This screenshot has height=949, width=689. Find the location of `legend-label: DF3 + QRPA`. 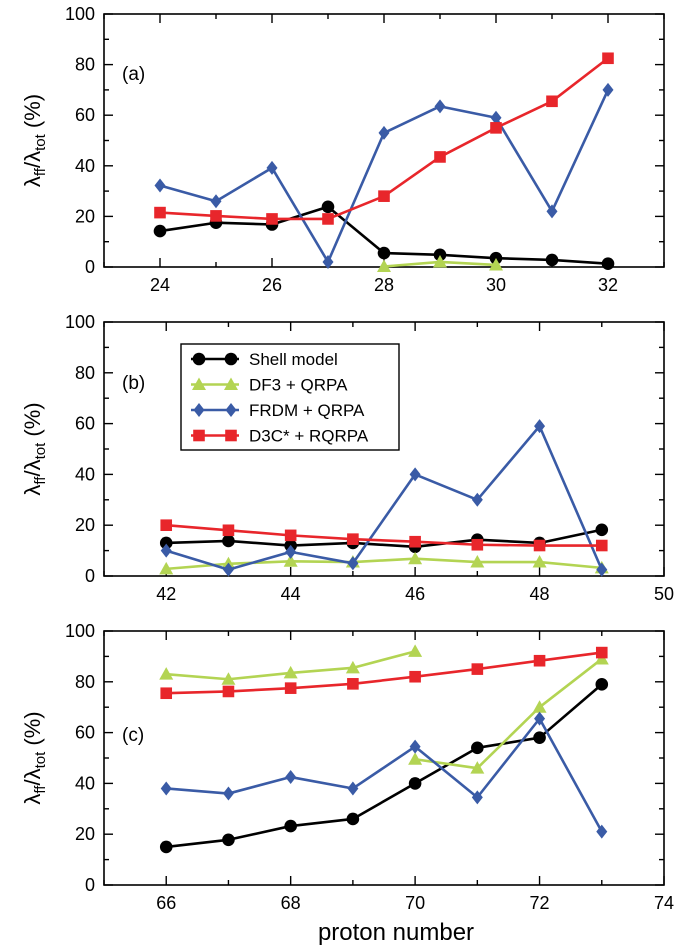

legend-label: DF3 + QRPA is located at coordinates (298, 385).